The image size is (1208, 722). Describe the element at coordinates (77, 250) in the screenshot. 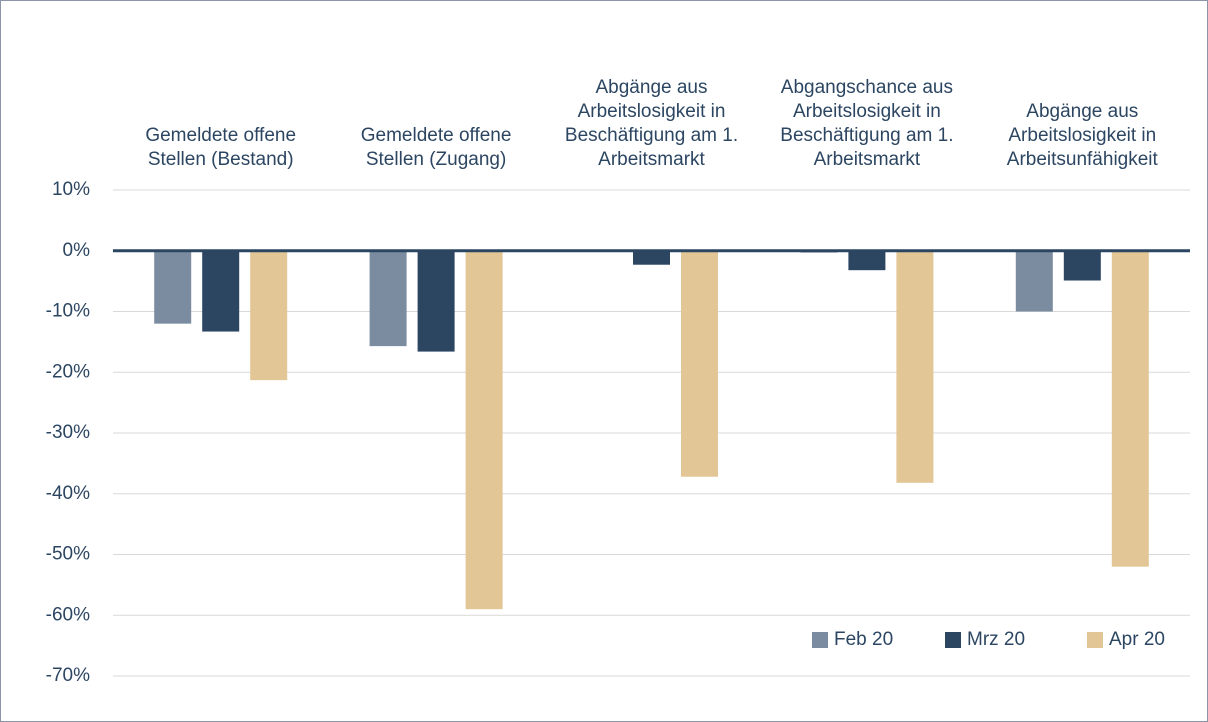

I see `y-tick-label: 0%` at that location.